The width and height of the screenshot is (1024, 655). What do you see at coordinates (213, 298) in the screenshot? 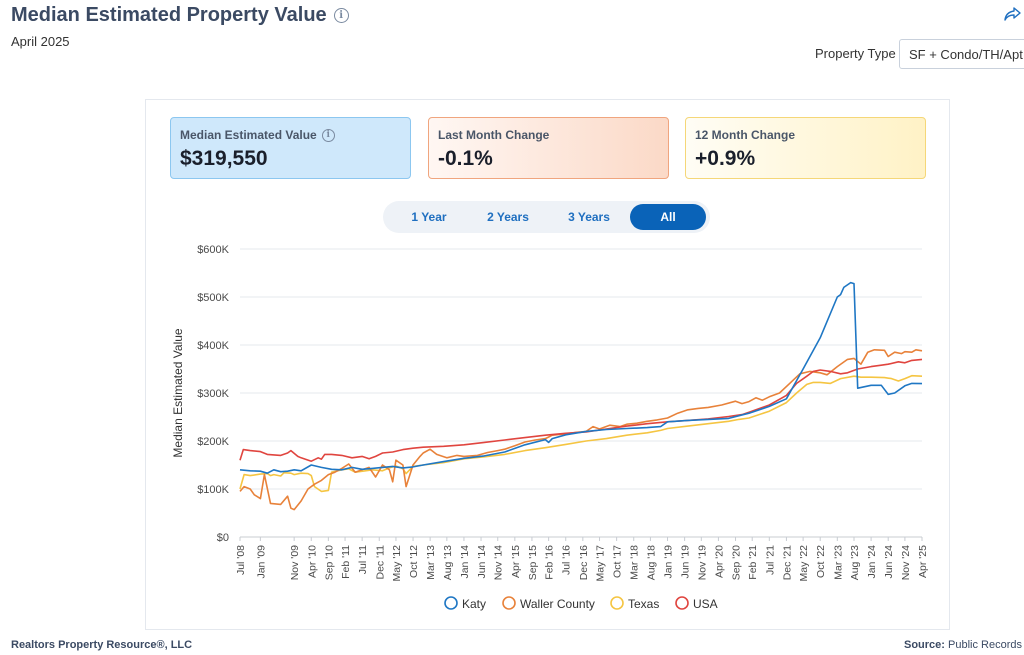
I see `y-tick-label: $500K` at bounding box center [213, 298].